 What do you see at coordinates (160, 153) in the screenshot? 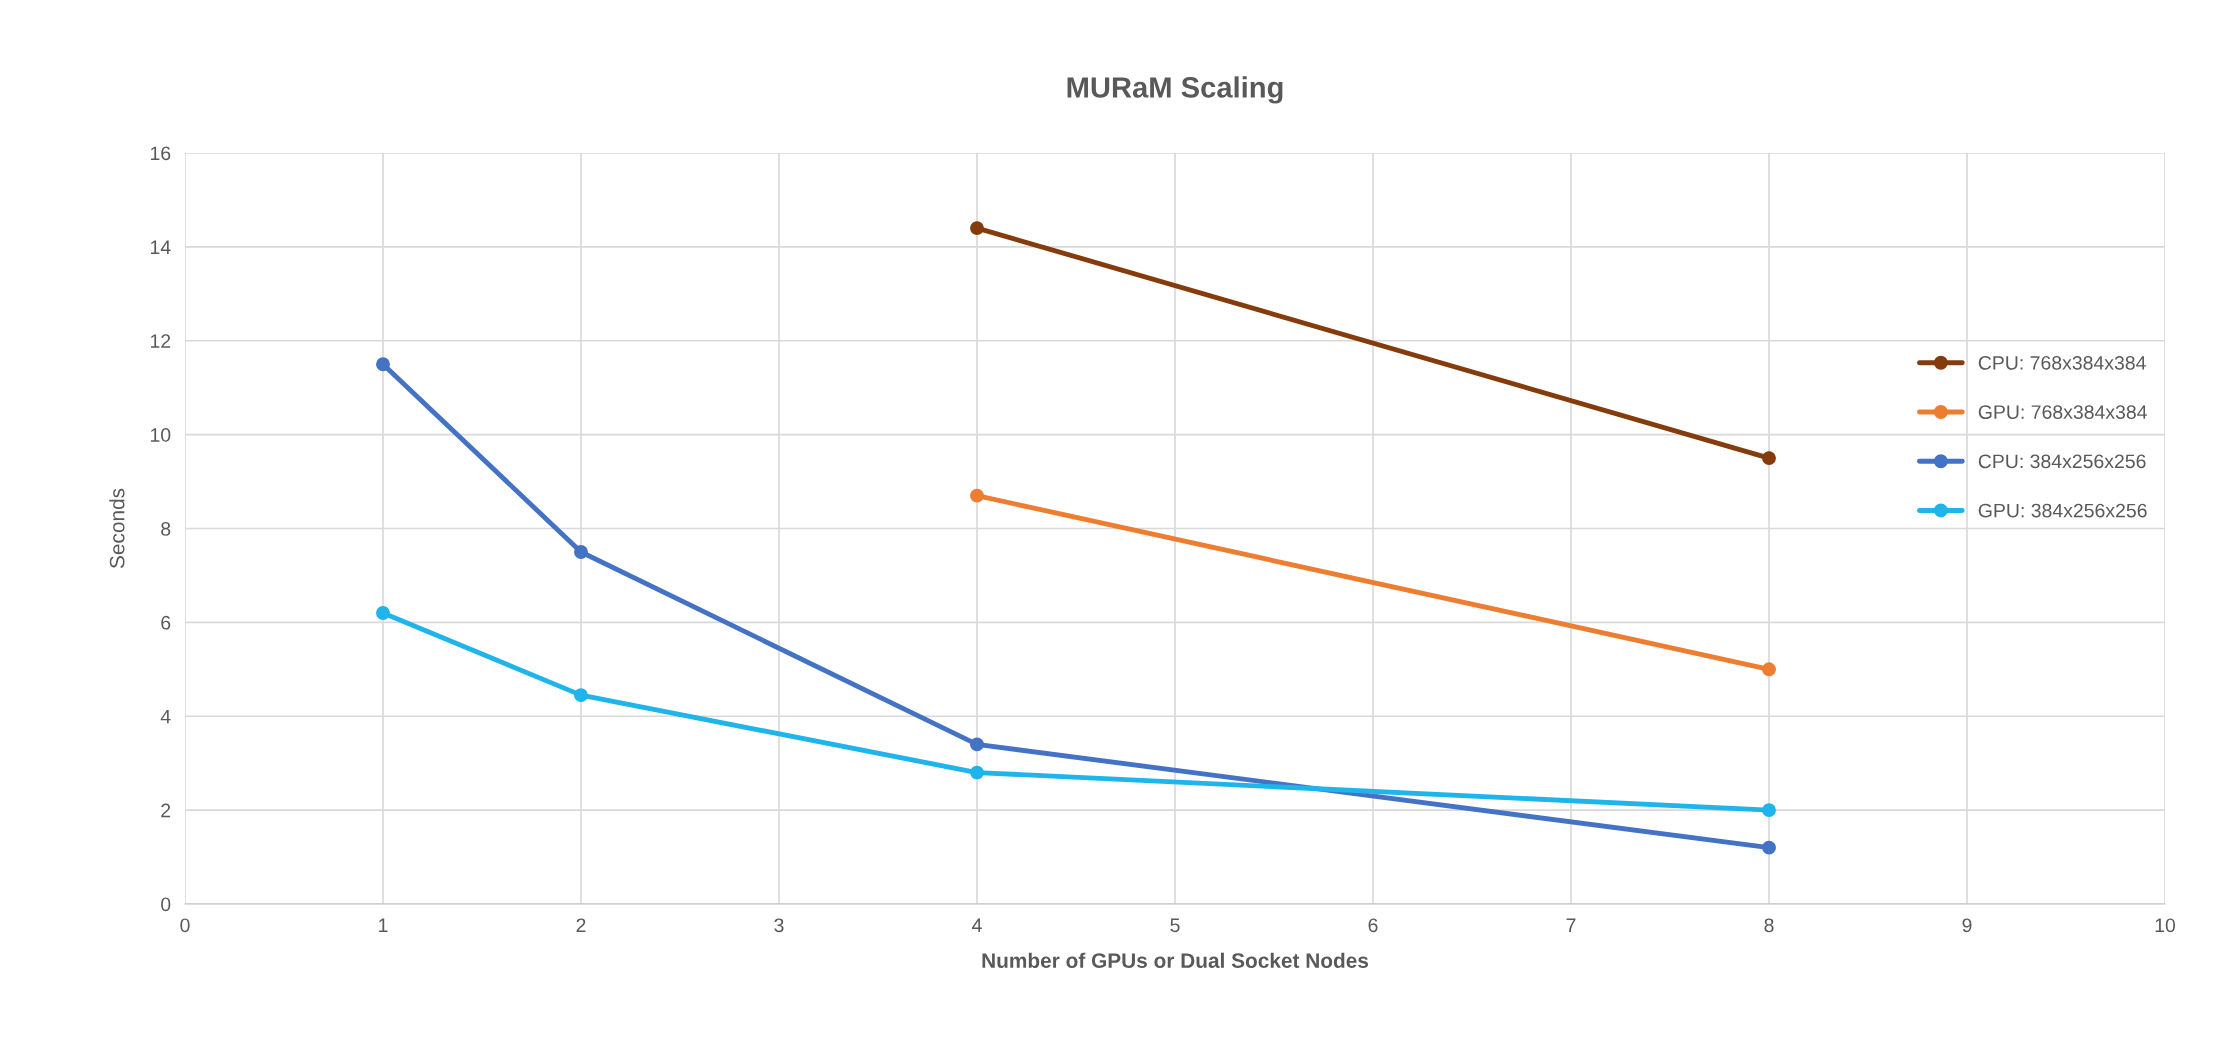
I see `y-tick-label: 16` at bounding box center [160, 153].